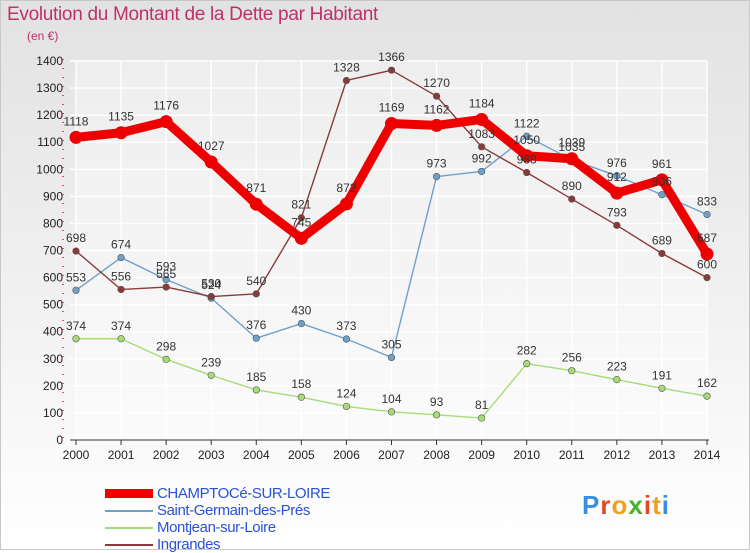 The width and height of the screenshot is (750, 553). What do you see at coordinates (256, 455) in the screenshot?
I see `x-tick-label: 2004` at bounding box center [256, 455].